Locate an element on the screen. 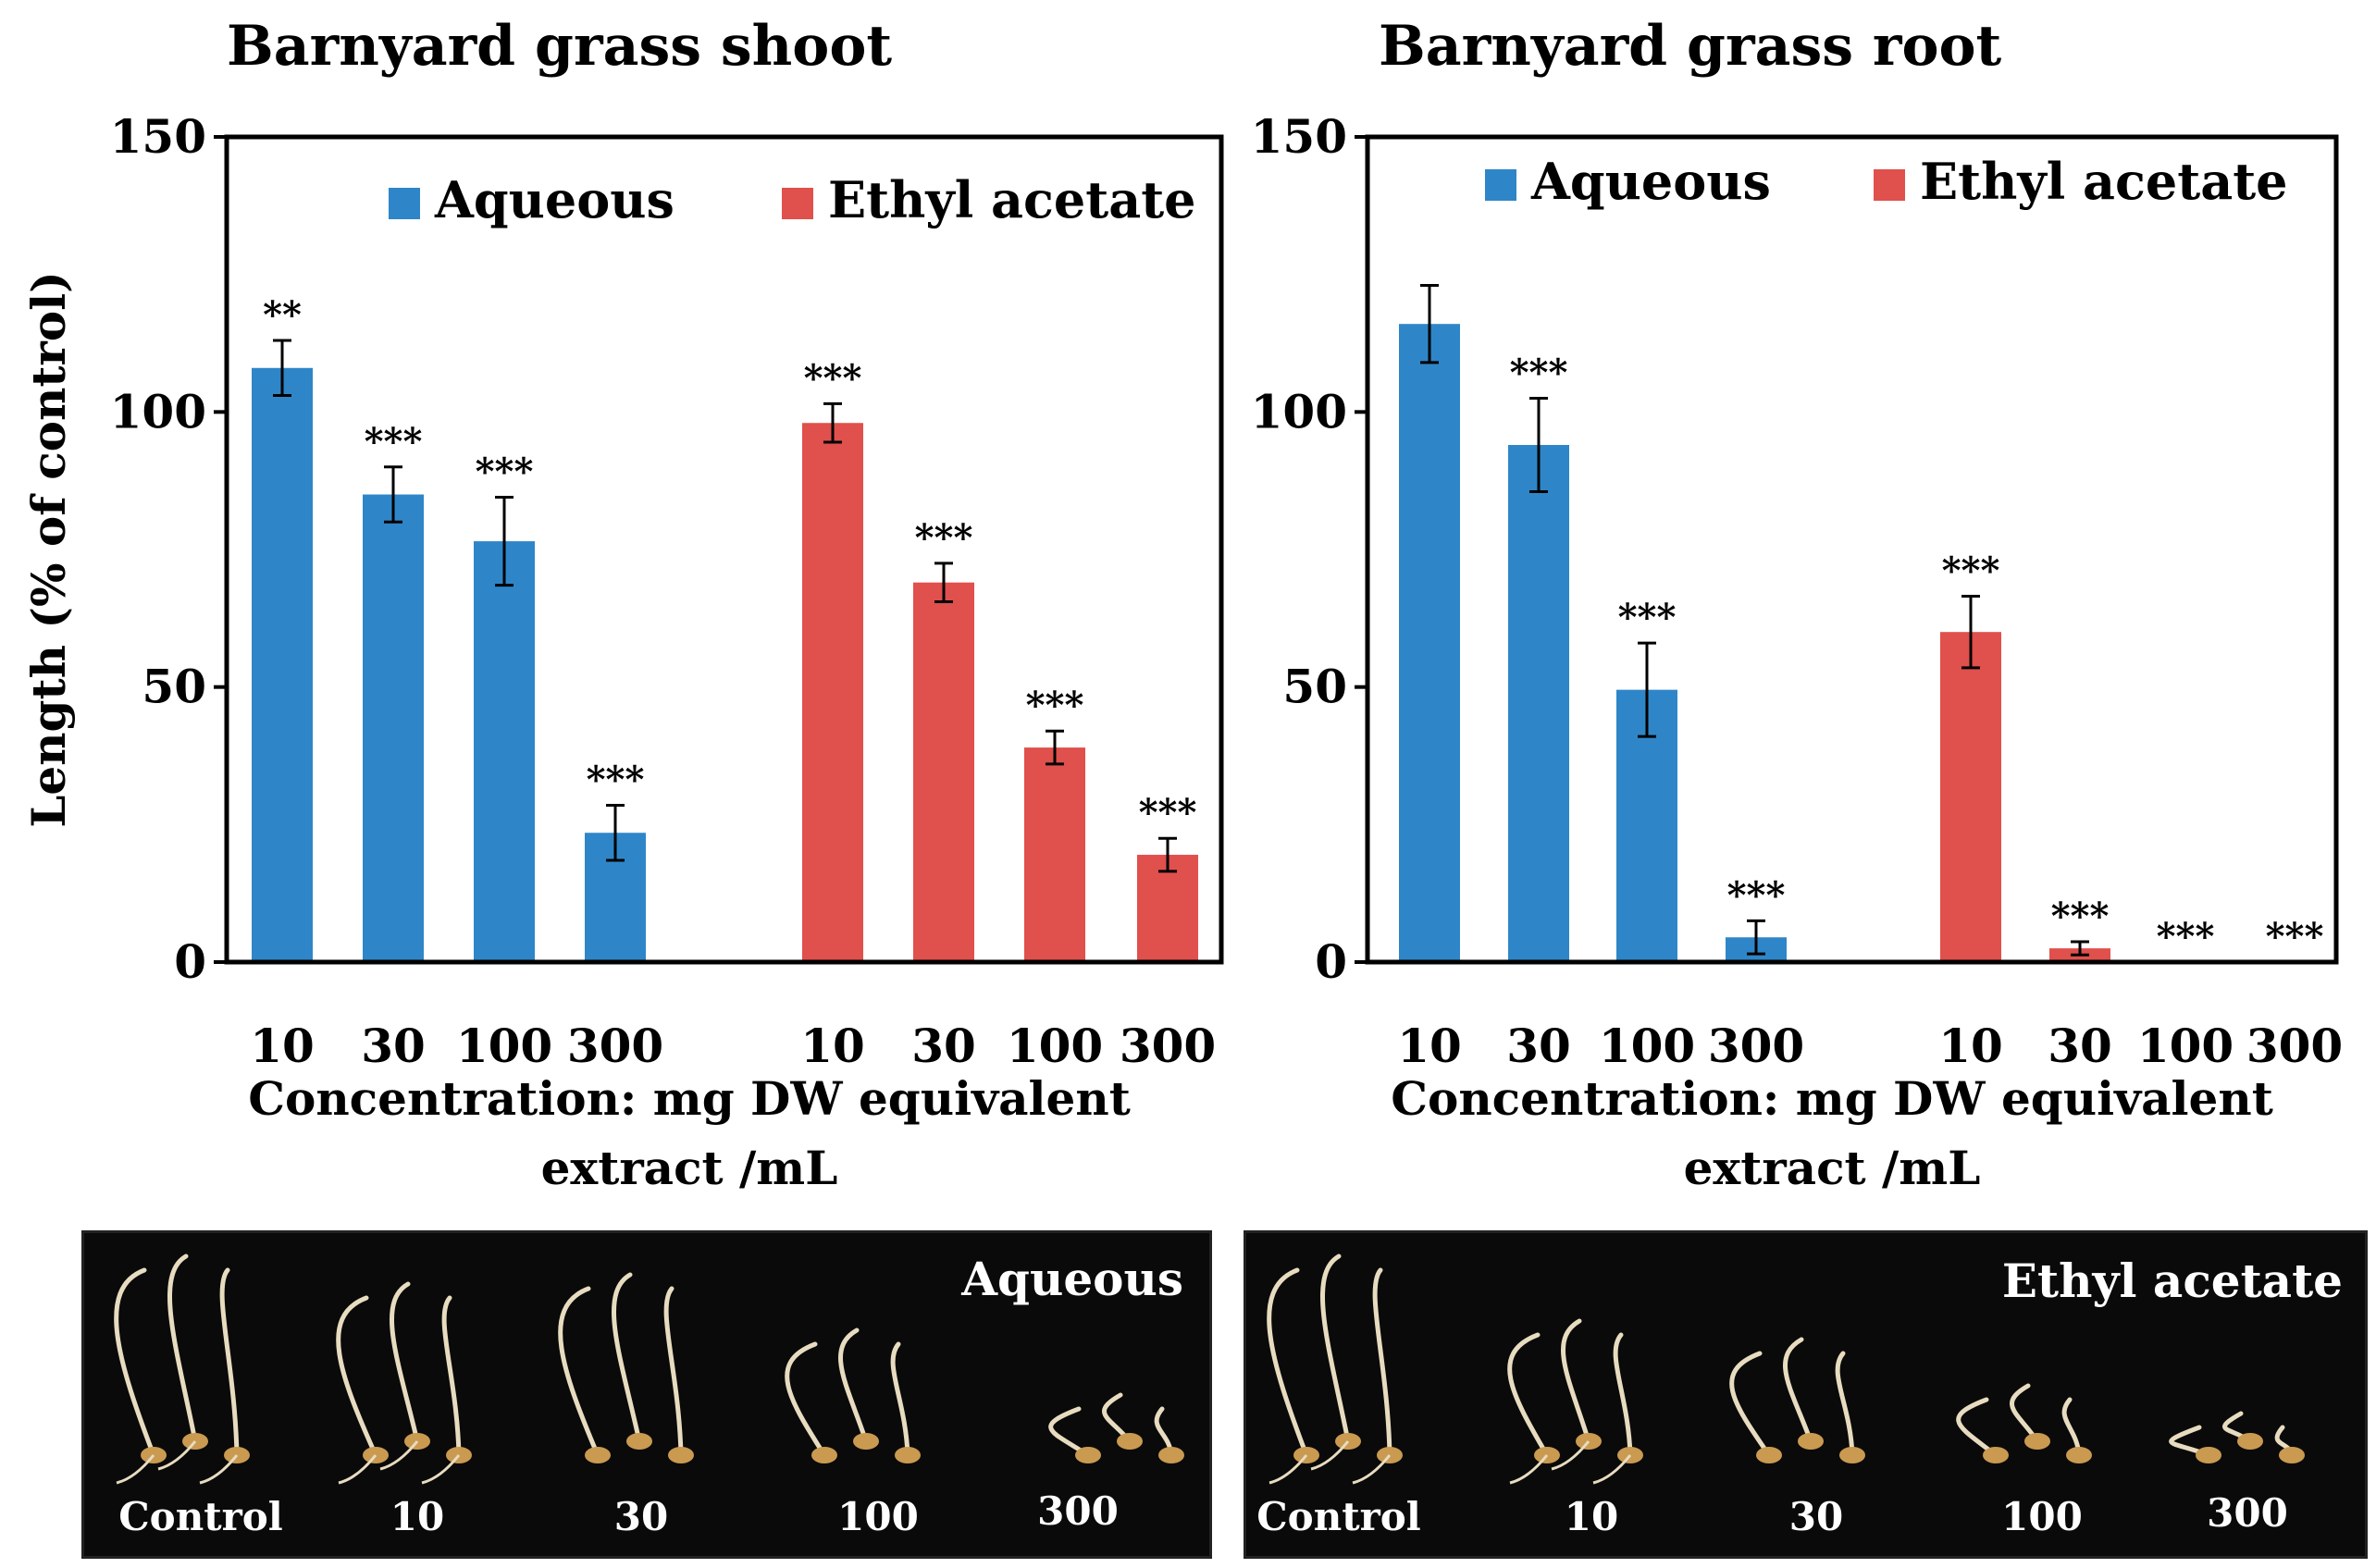 The height and width of the screenshot is (1568, 2376). legend-label: Aqueous is located at coordinates (554, 199).